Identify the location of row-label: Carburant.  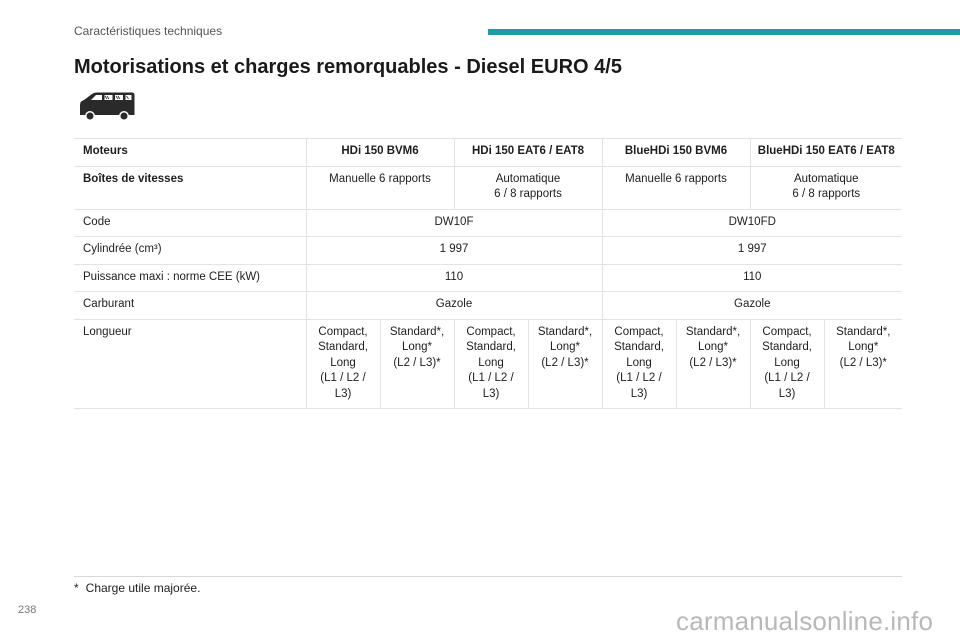
(190, 305).